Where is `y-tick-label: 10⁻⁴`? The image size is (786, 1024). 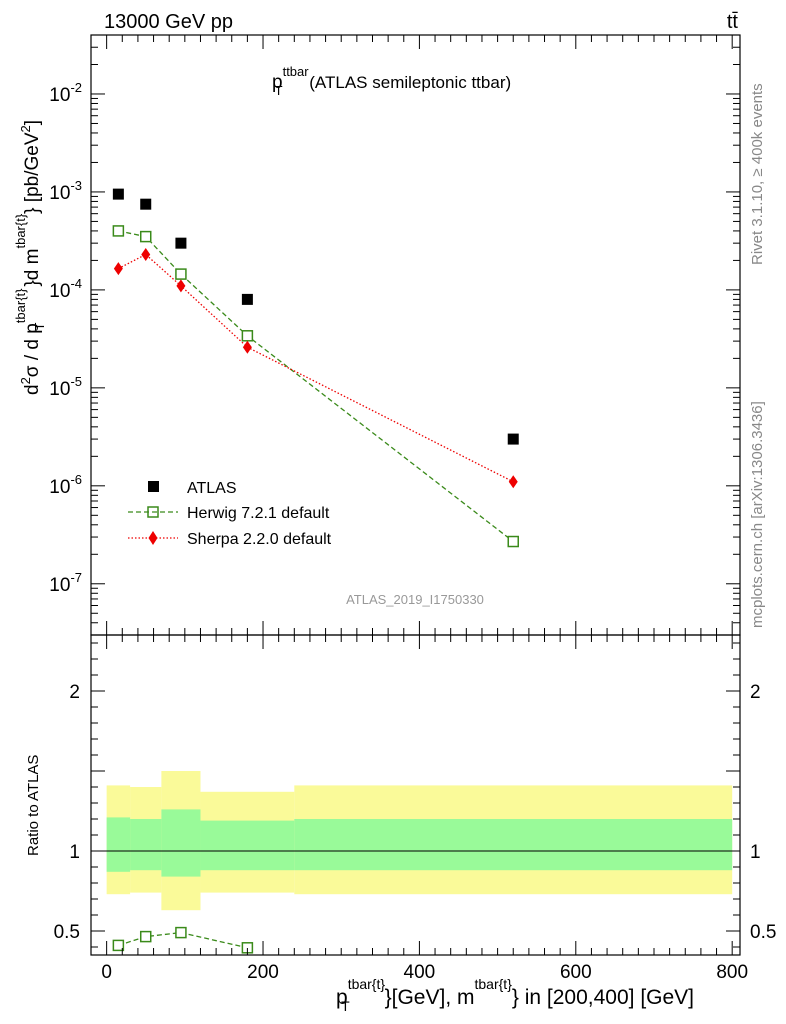
y-tick-label: 10⁻⁴ is located at coordinates (65, 289).